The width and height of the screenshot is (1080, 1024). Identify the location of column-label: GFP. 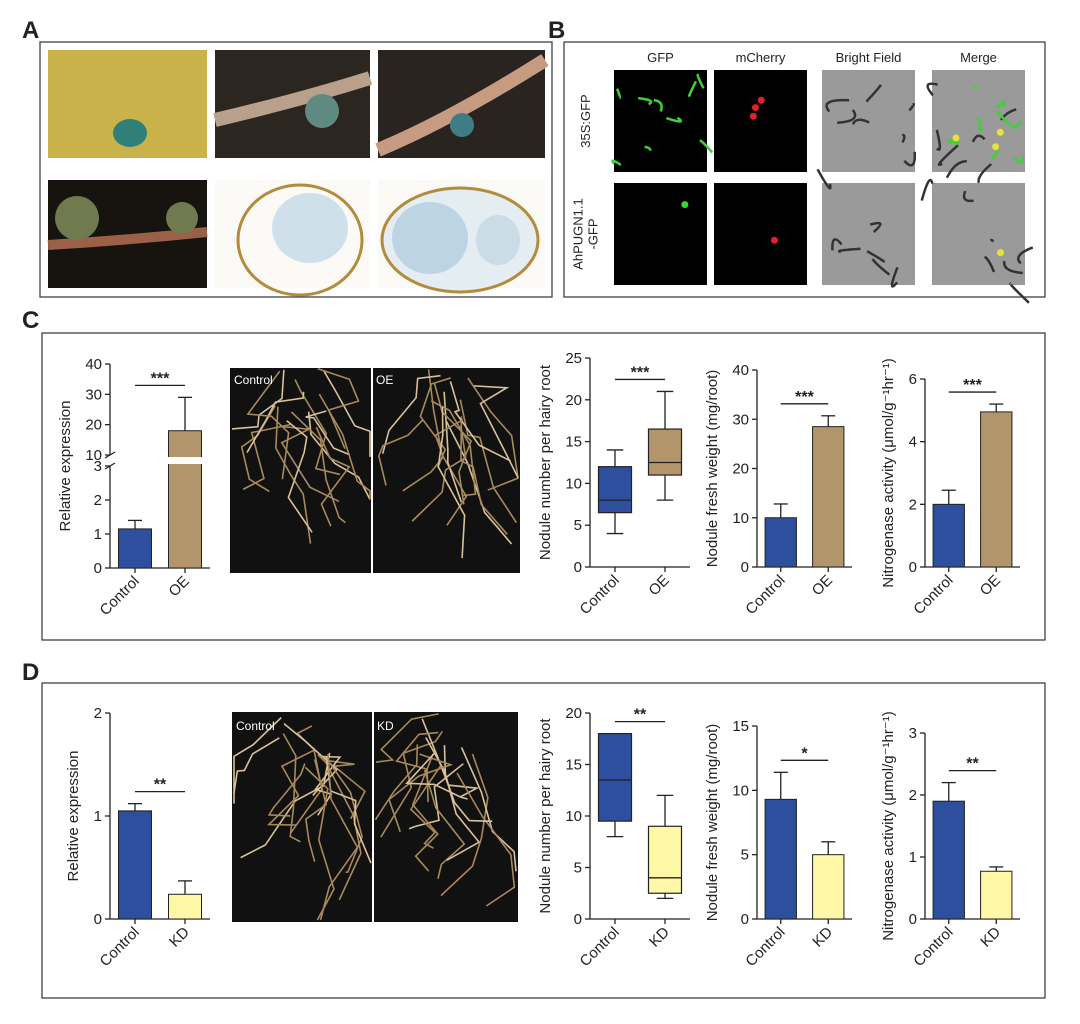
(660, 57).